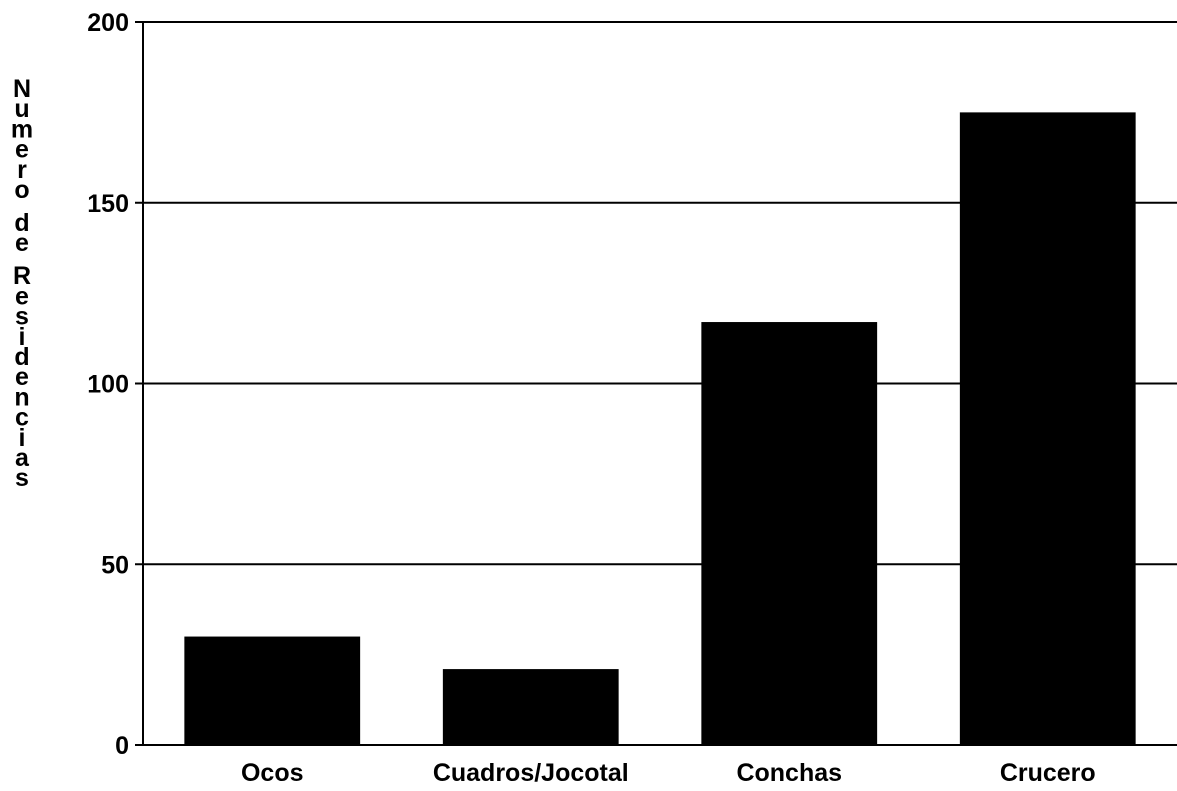  What do you see at coordinates (530, 707) in the screenshot?
I see `bar-cuadros-jocotal` at bounding box center [530, 707].